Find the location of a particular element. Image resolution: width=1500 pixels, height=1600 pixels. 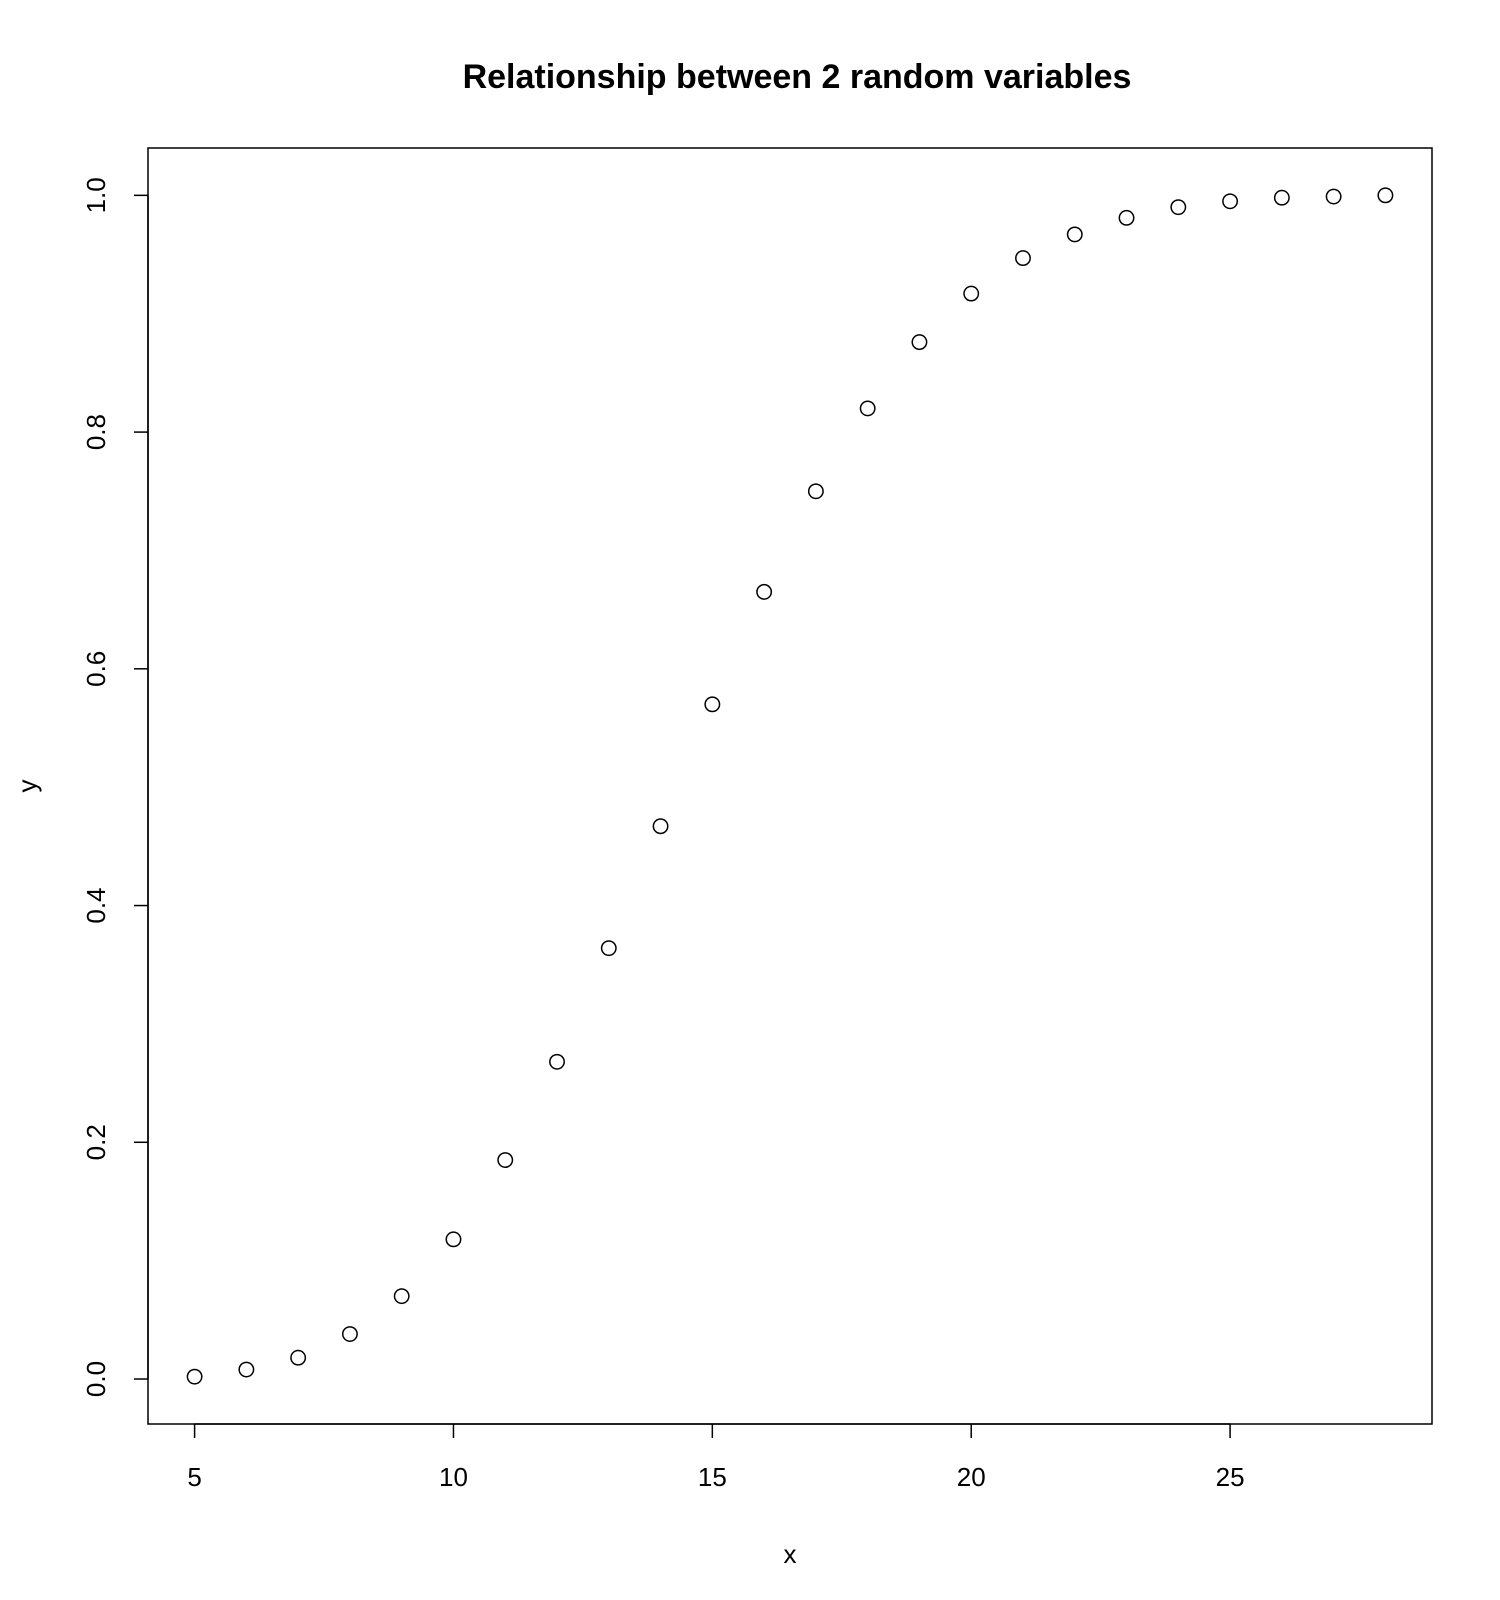

y-axis: 0.0 0.2 0.4 0.6 0.8 1.0 is located at coordinates (115, 787).